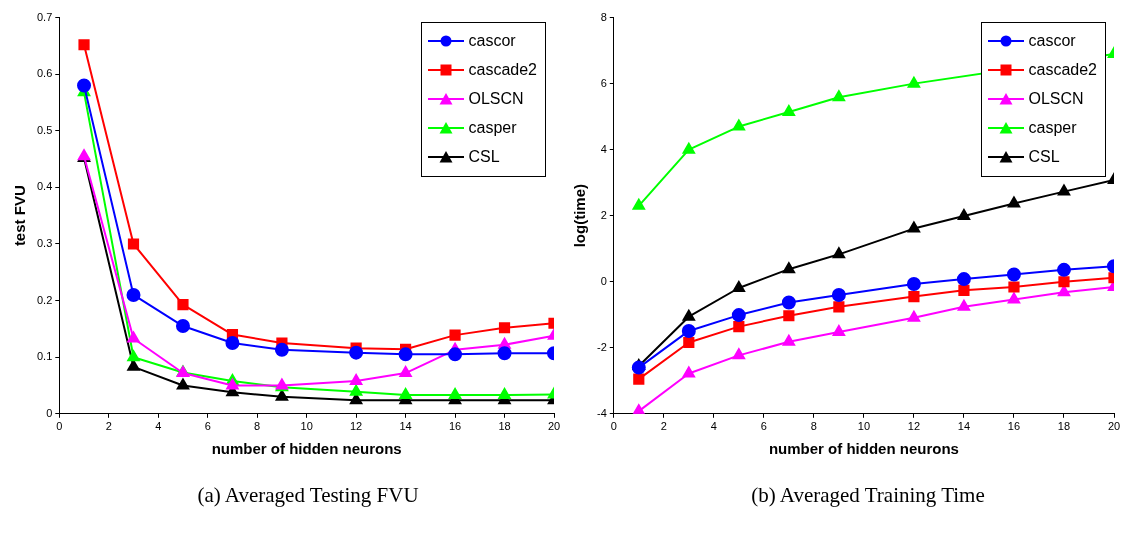  I want to click on y-tick-label: 2, so click(603, 214).